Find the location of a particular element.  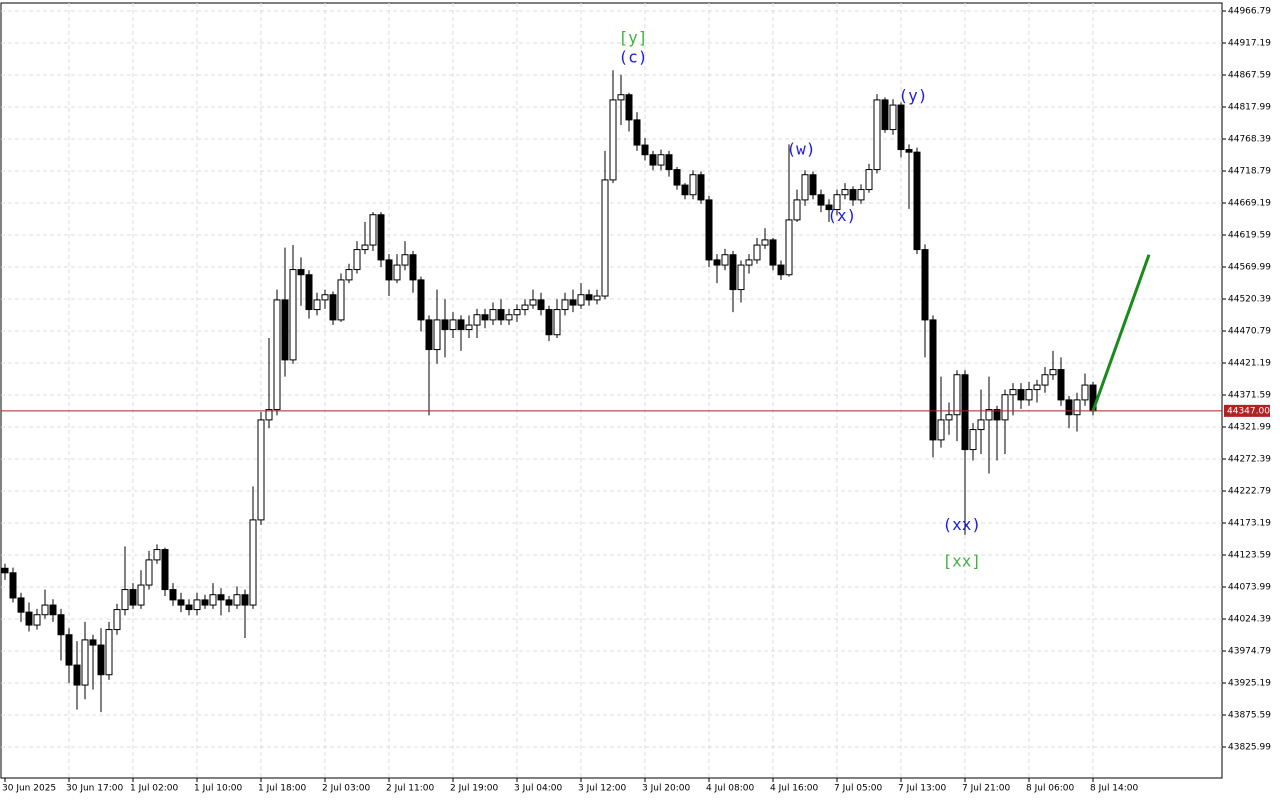

current-price-box is located at coordinates (1247, 410).